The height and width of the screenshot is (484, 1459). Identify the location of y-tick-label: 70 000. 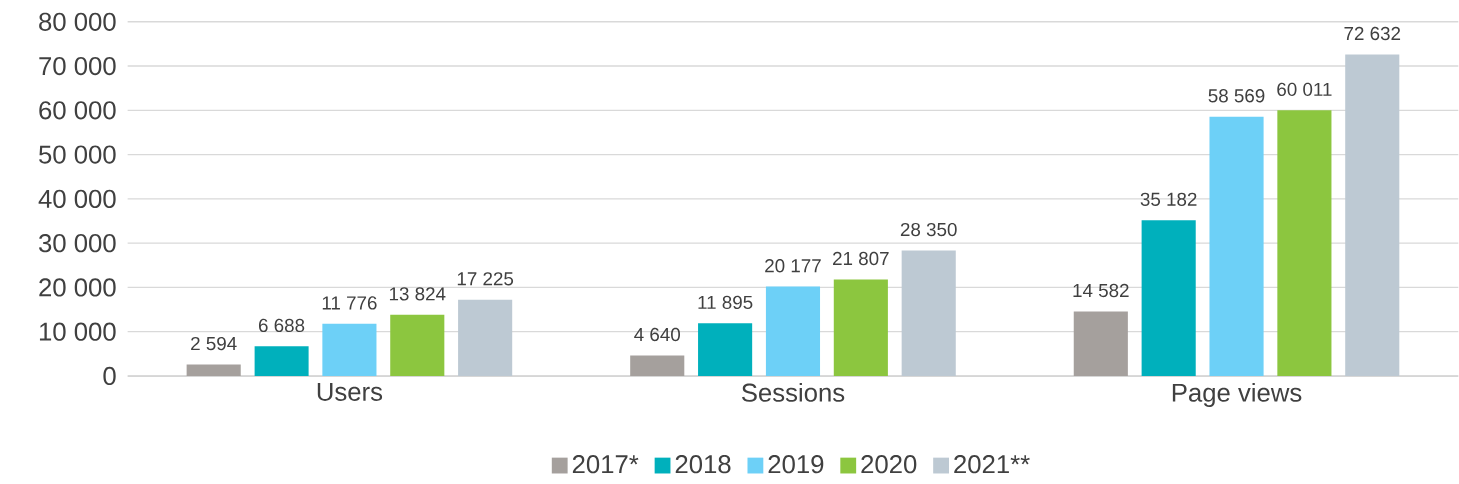
(77, 66).